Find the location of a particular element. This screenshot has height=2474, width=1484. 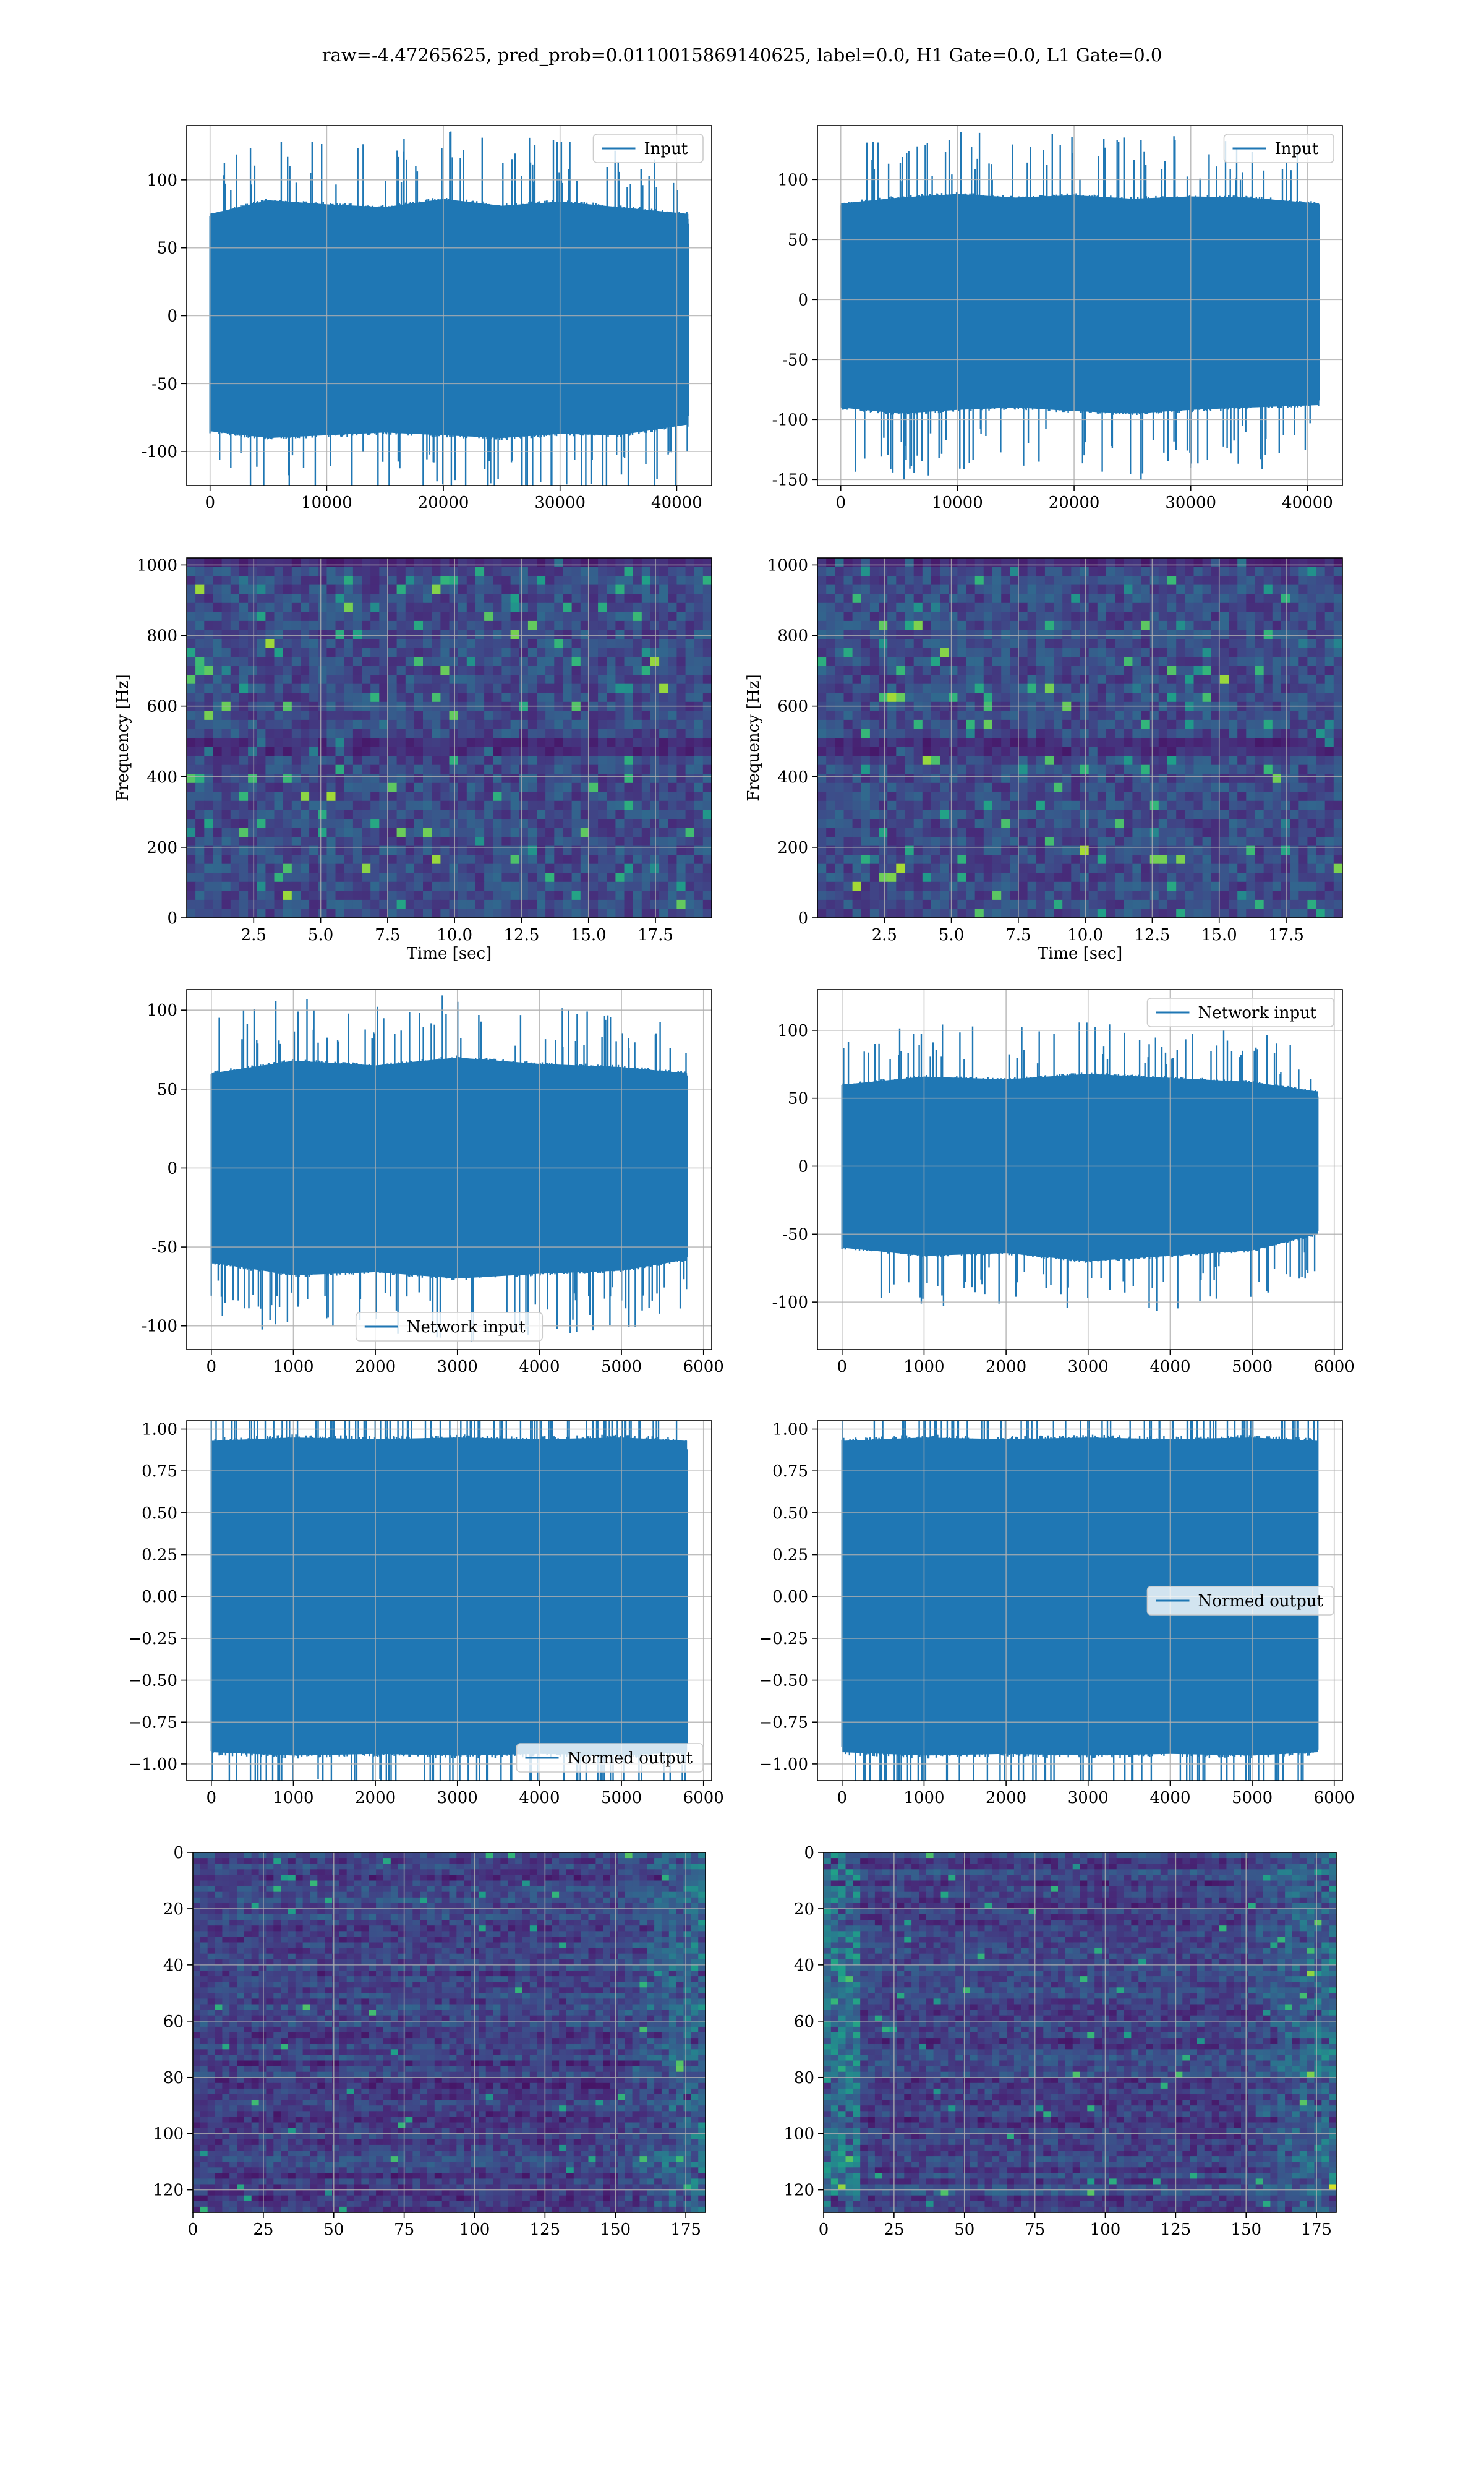

ytick-label-r5c2-2: 40 is located at coordinates (804, 1965).